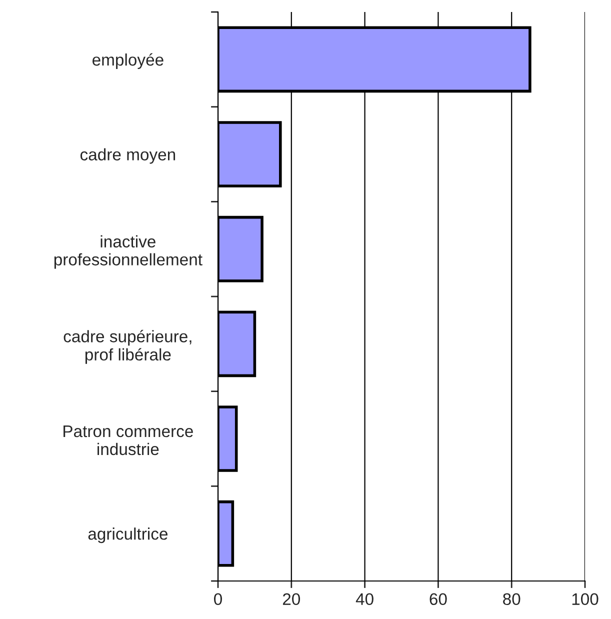  I want to click on x-tick-label: 40, so click(365, 599).